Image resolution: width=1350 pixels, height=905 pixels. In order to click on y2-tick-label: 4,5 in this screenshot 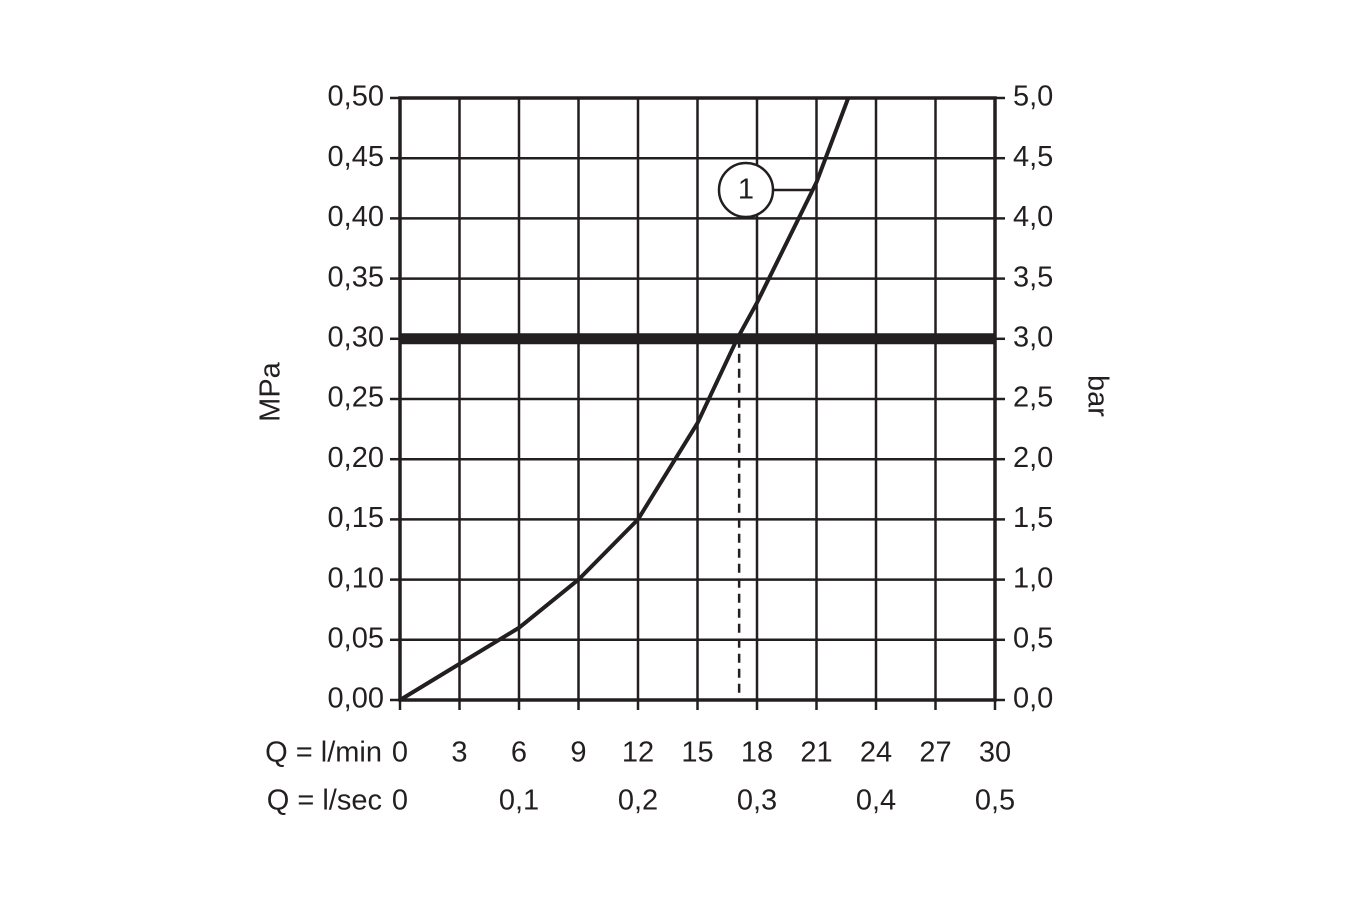, I will do `click(1033, 157)`.